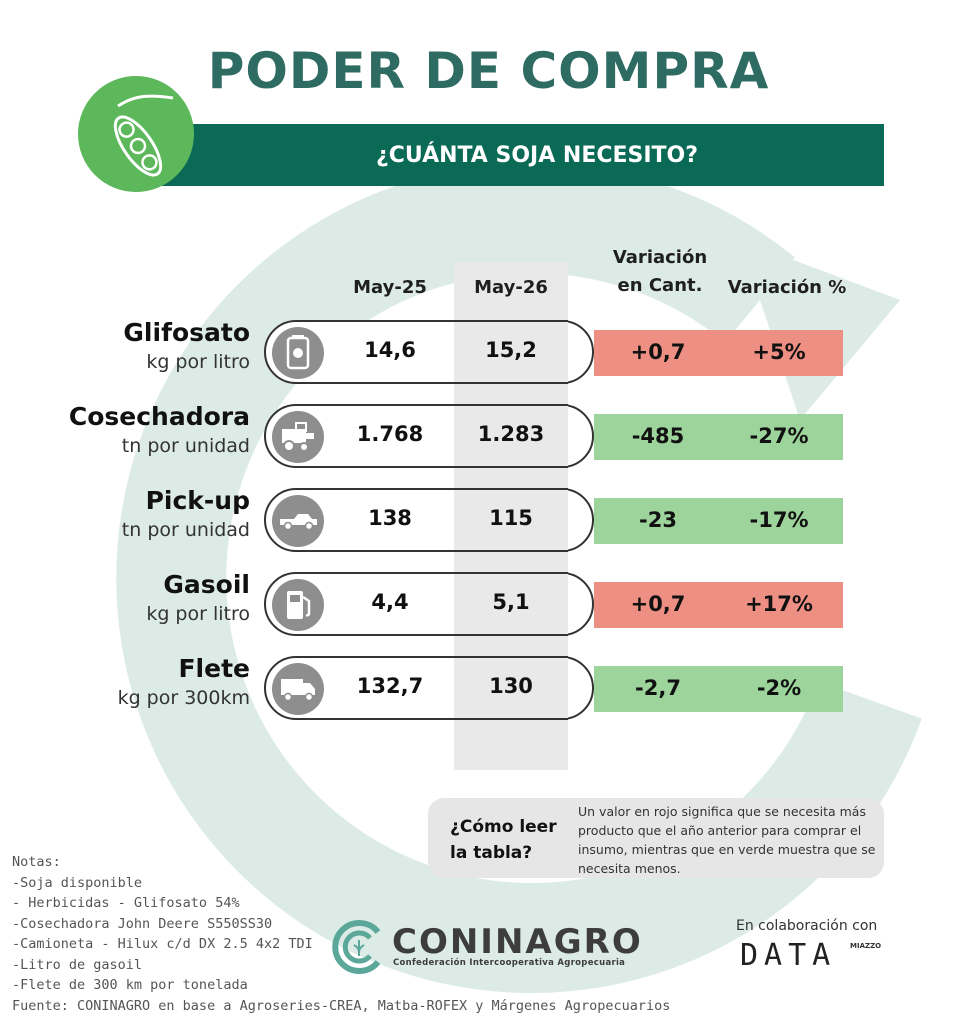 The width and height of the screenshot is (977, 1024). I want to click on value-var-pct: +5%, so click(779, 352).